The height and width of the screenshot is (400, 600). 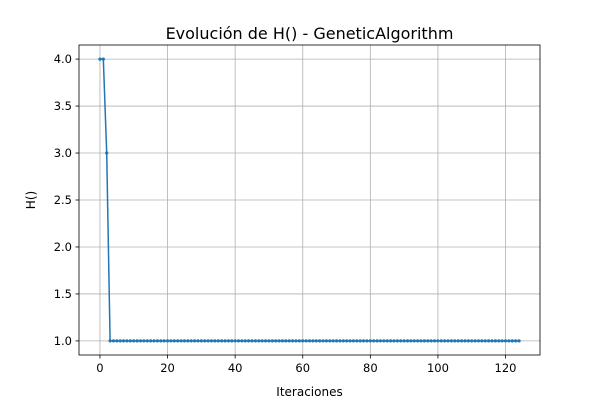 What do you see at coordinates (63, 247) in the screenshot?
I see `y-tick-label: 2.0` at bounding box center [63, 247].